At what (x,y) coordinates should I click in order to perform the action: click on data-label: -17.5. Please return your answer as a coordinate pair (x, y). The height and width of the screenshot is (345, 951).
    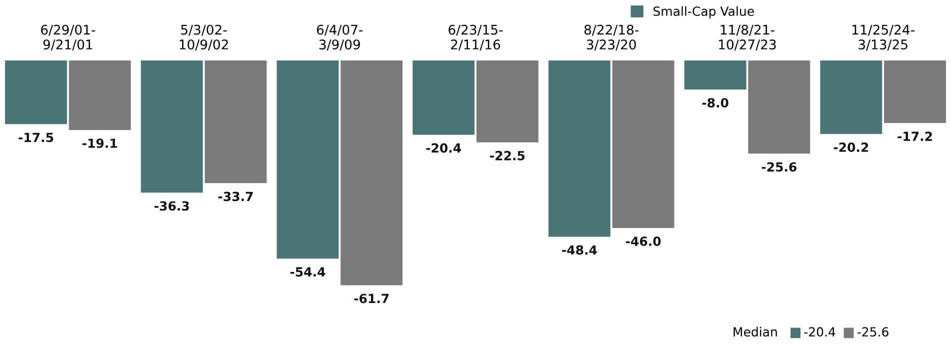
    Looking at the image, I should click on (36, 137).